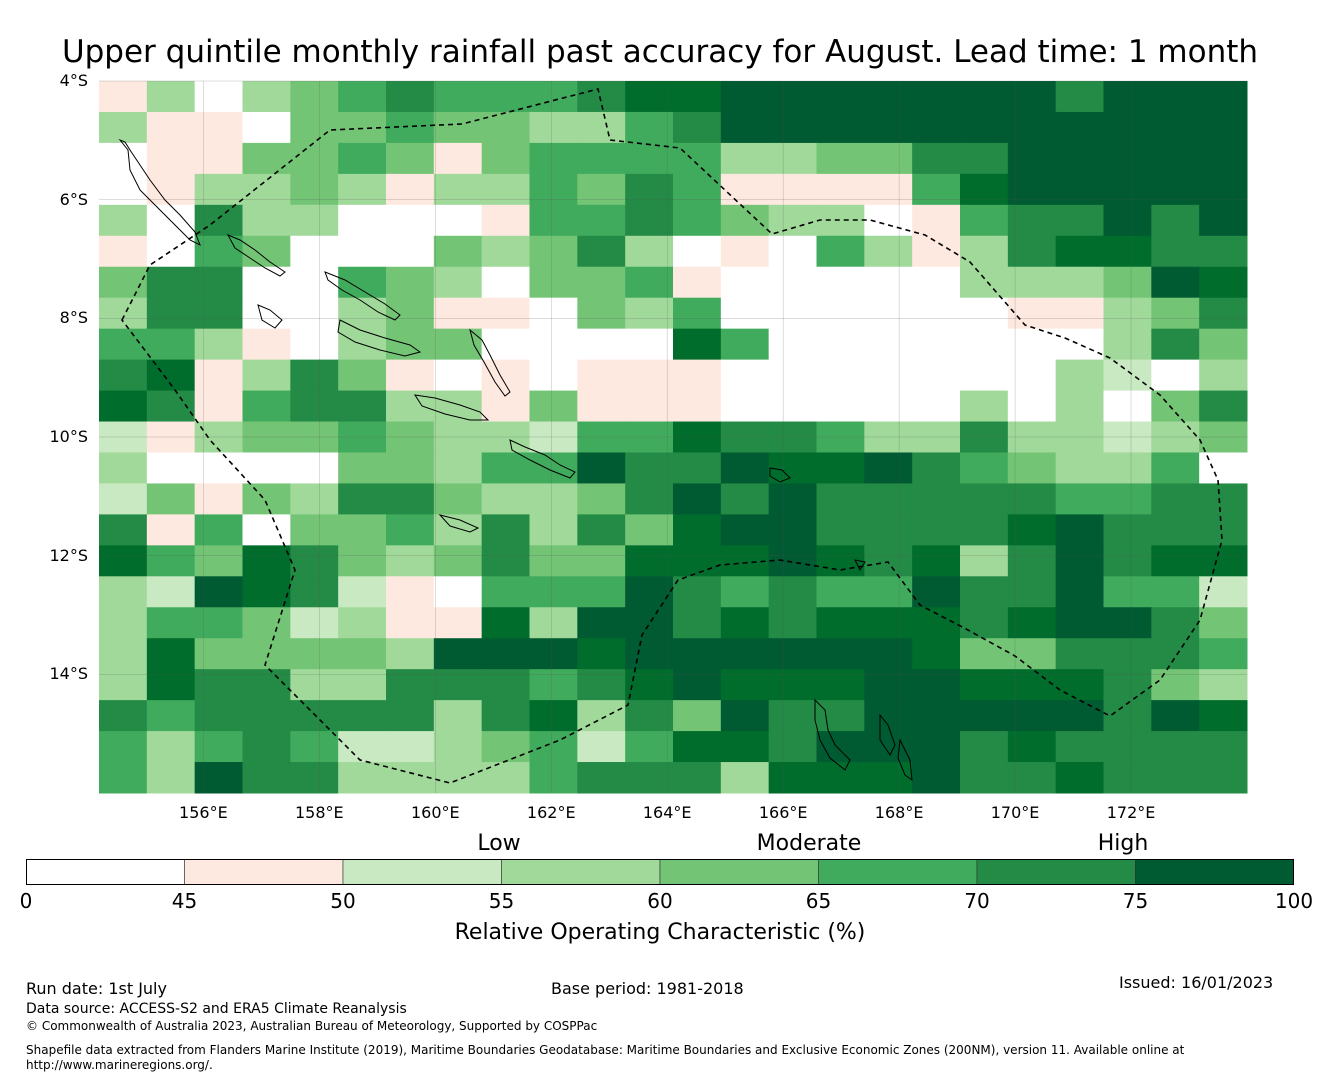  I want to click on base-period: Base period: 1981-2018, so click(647, 988).